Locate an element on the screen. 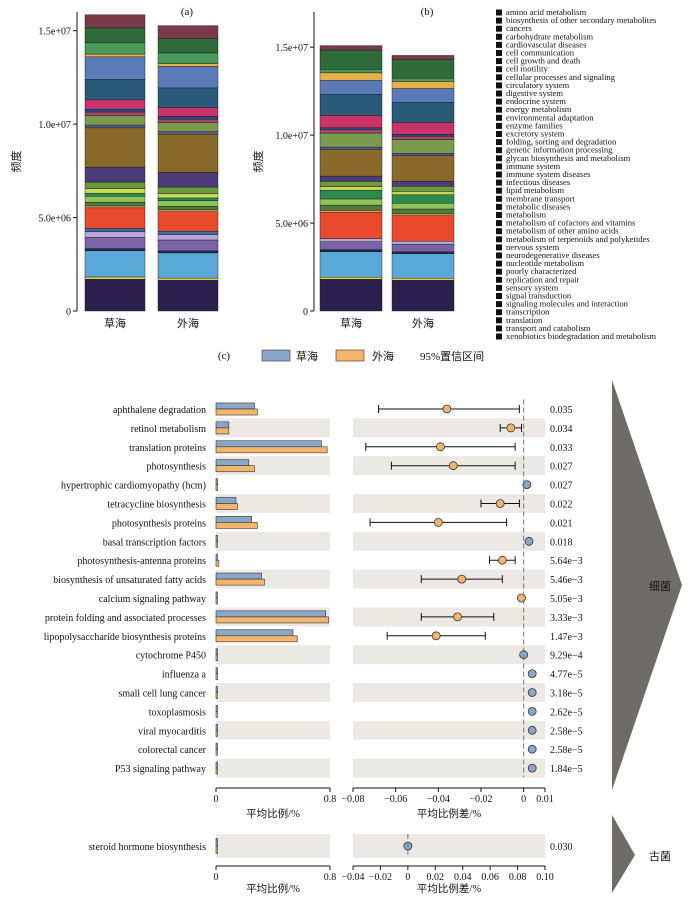 The image size is (700, 904). row-label: cytochrome P450 is located at coordinates (171, 656).